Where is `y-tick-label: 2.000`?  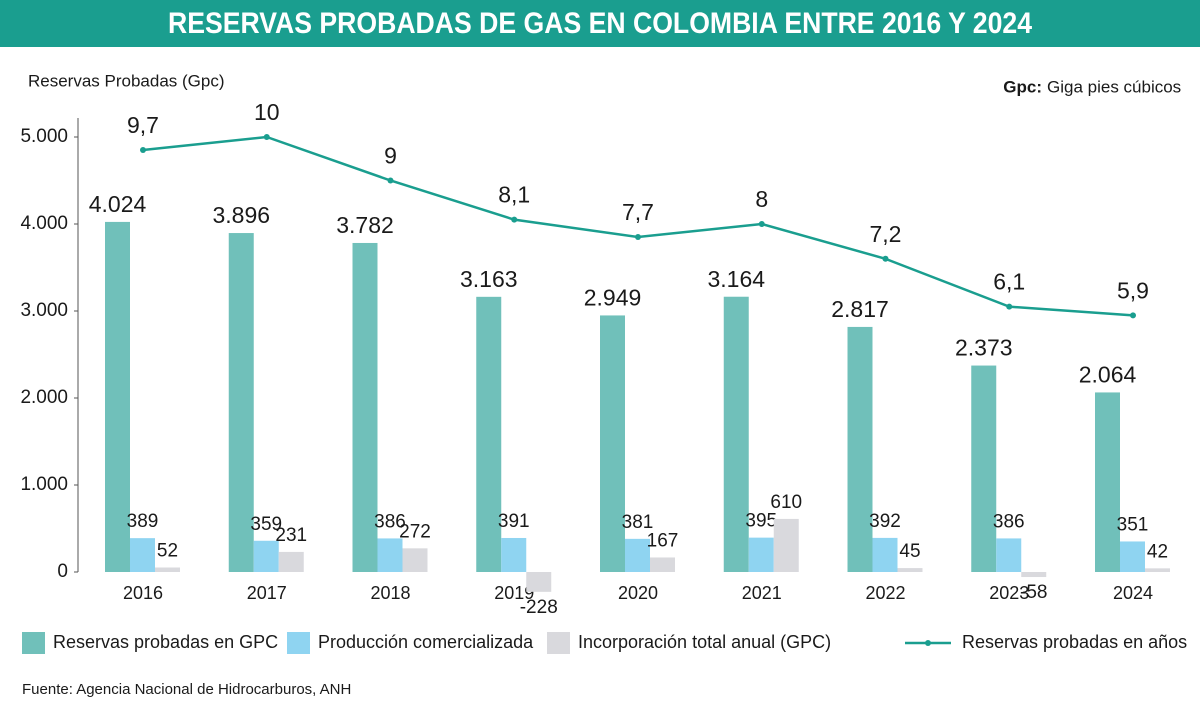 y-tick-label: 2.000 is located at coordinates (44, 397).